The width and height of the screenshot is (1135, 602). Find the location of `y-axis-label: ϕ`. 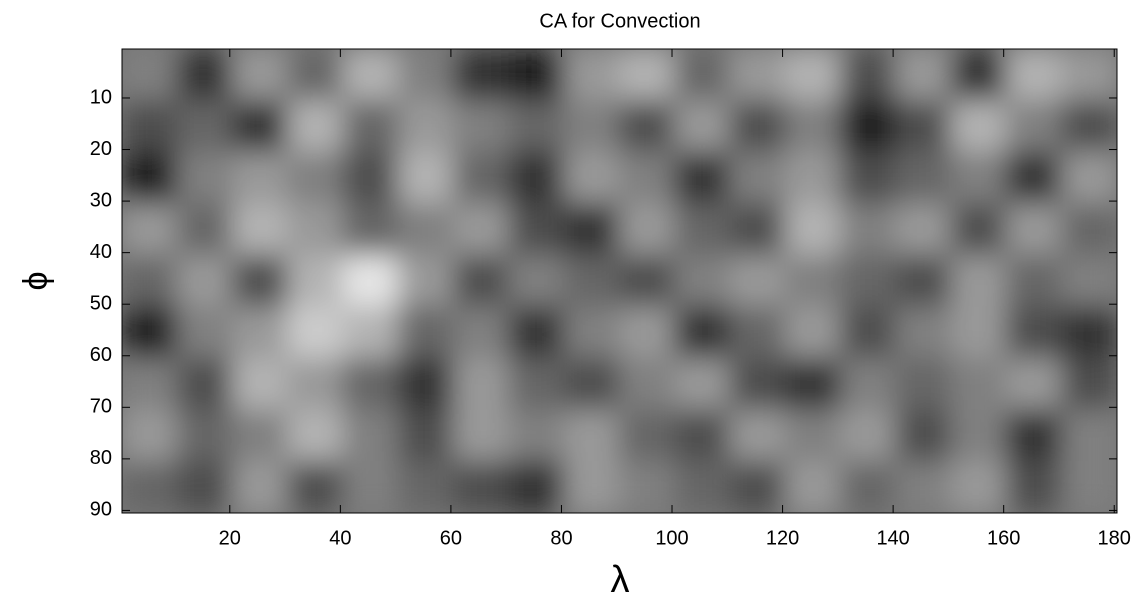

y-axis-label: ϕ is located at coordinates (36, 280).